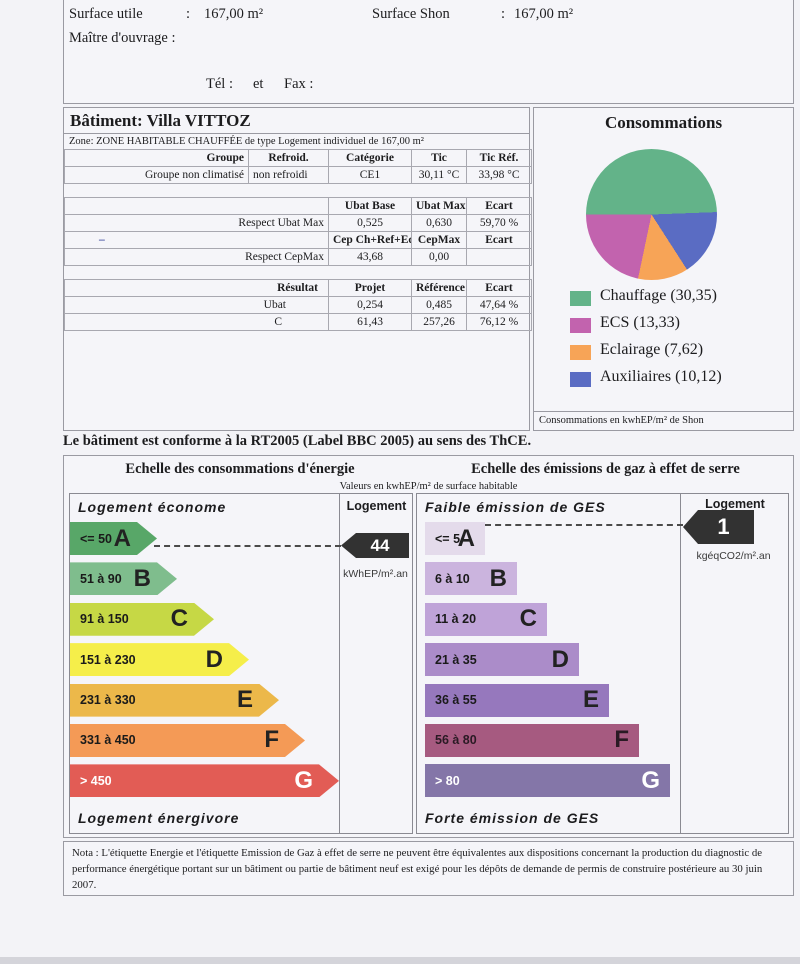  I want to click on energy-class-row: > 450 G, so click(204, 780).